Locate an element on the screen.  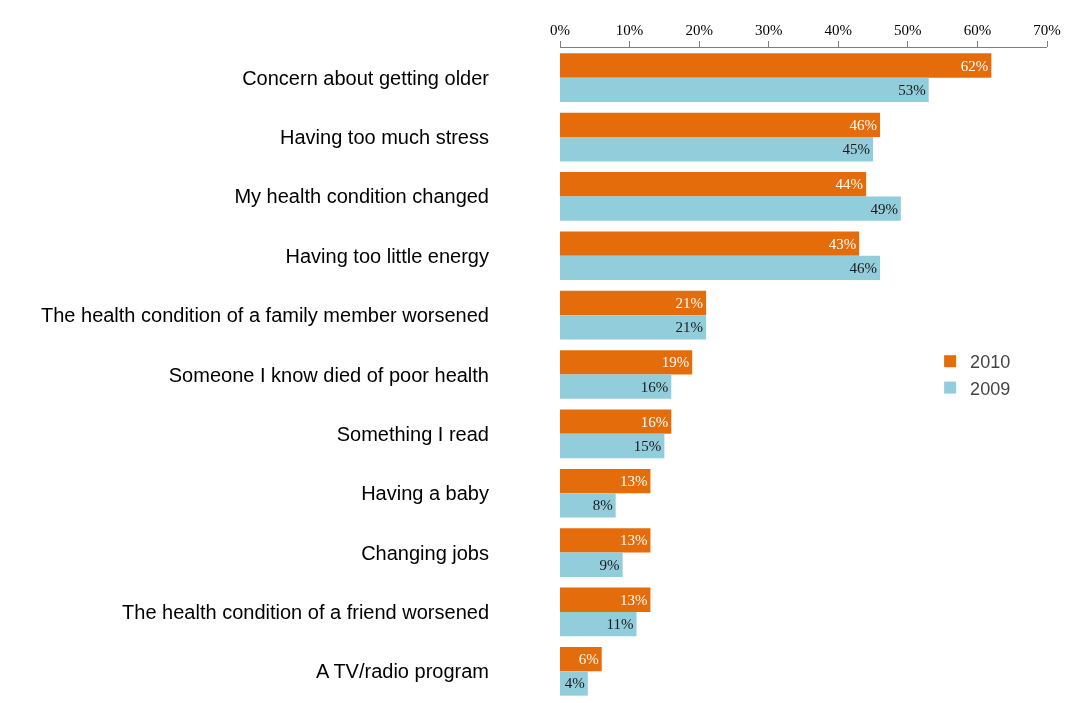
y-tick-label: Something I read is located at coordinates (412, 433).